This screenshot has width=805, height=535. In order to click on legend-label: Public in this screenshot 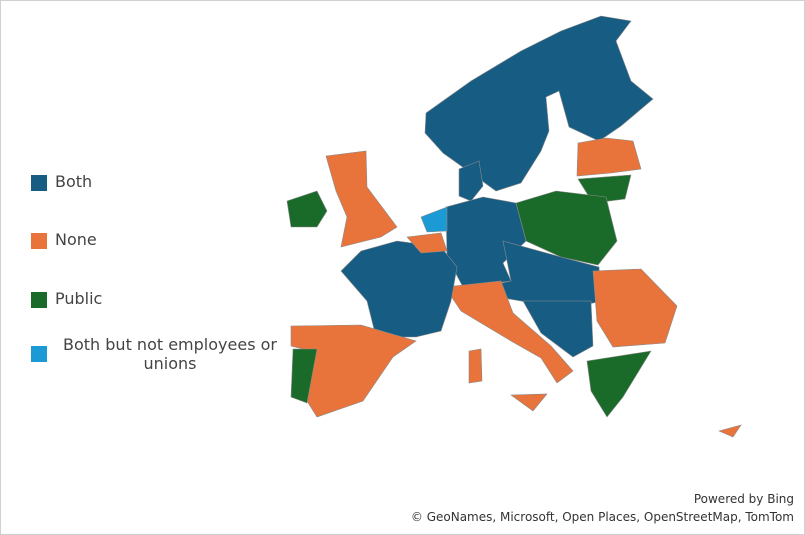, I will do `click(79, 298)`.